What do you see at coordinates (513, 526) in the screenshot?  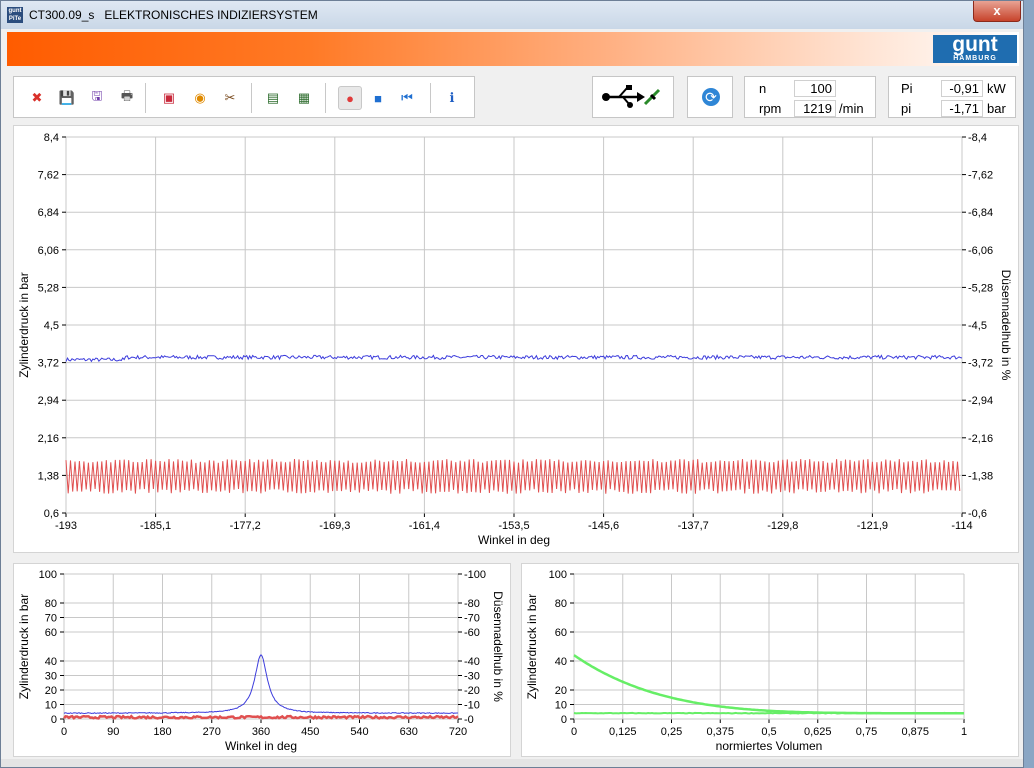 I see `x-tick-label: -153,5` at bounding box center [513, 526].